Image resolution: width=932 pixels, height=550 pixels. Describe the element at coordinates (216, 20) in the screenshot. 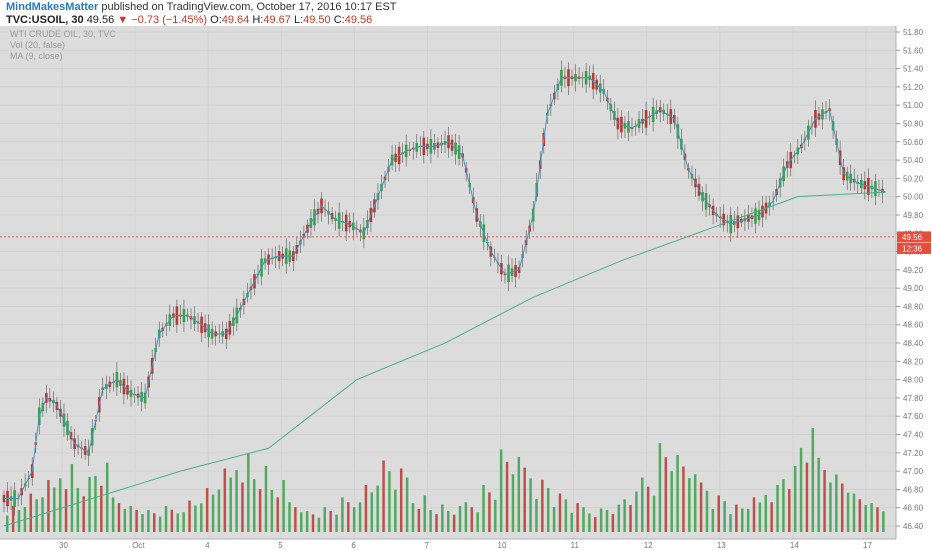

I see `open-label: O:` at that location.